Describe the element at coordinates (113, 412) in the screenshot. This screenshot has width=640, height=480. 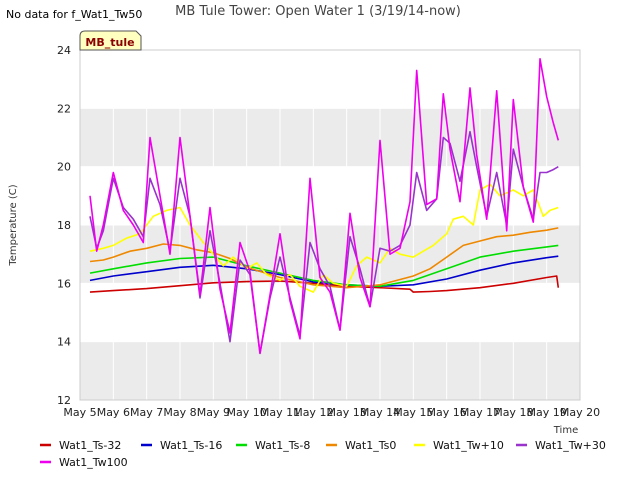
I see `x-tick-label: May 6` at that location.